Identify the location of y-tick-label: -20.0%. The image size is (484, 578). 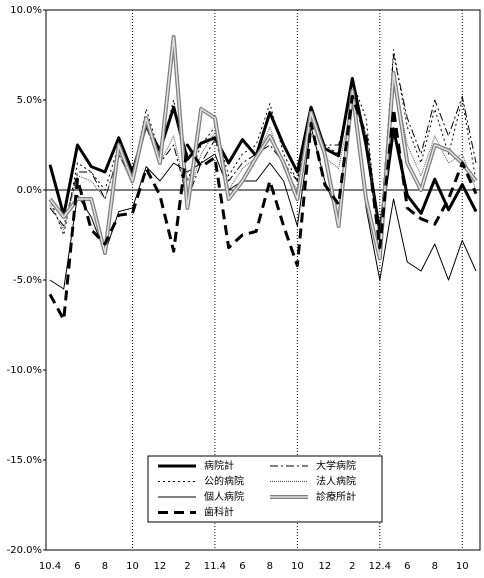
(24, 550).